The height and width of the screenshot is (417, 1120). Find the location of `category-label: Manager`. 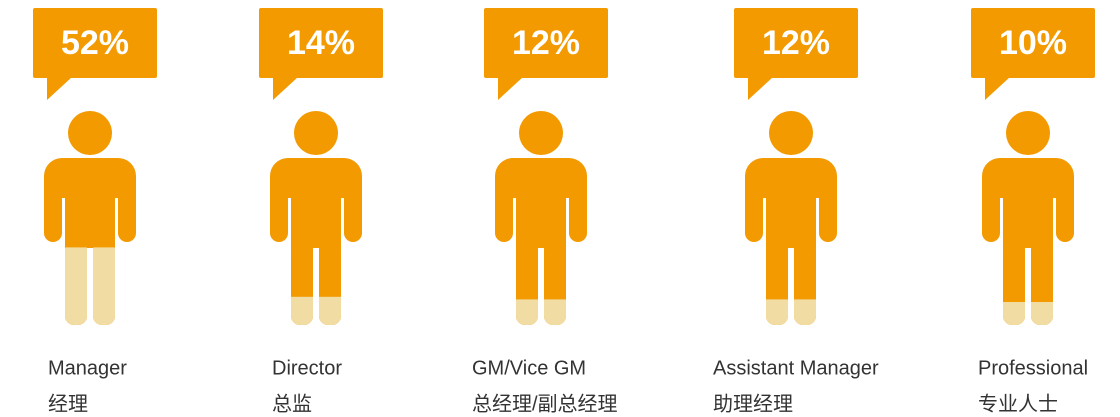

category-label: Manager is located at coordinates (87, 368).